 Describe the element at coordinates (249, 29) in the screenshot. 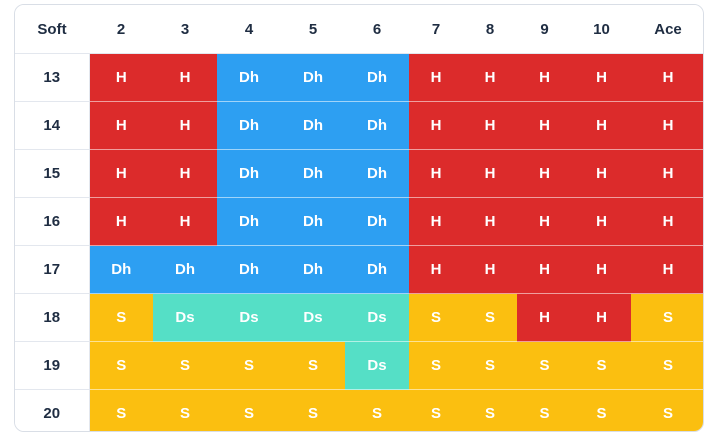

I see `dealer-card-header: 4` at that location.